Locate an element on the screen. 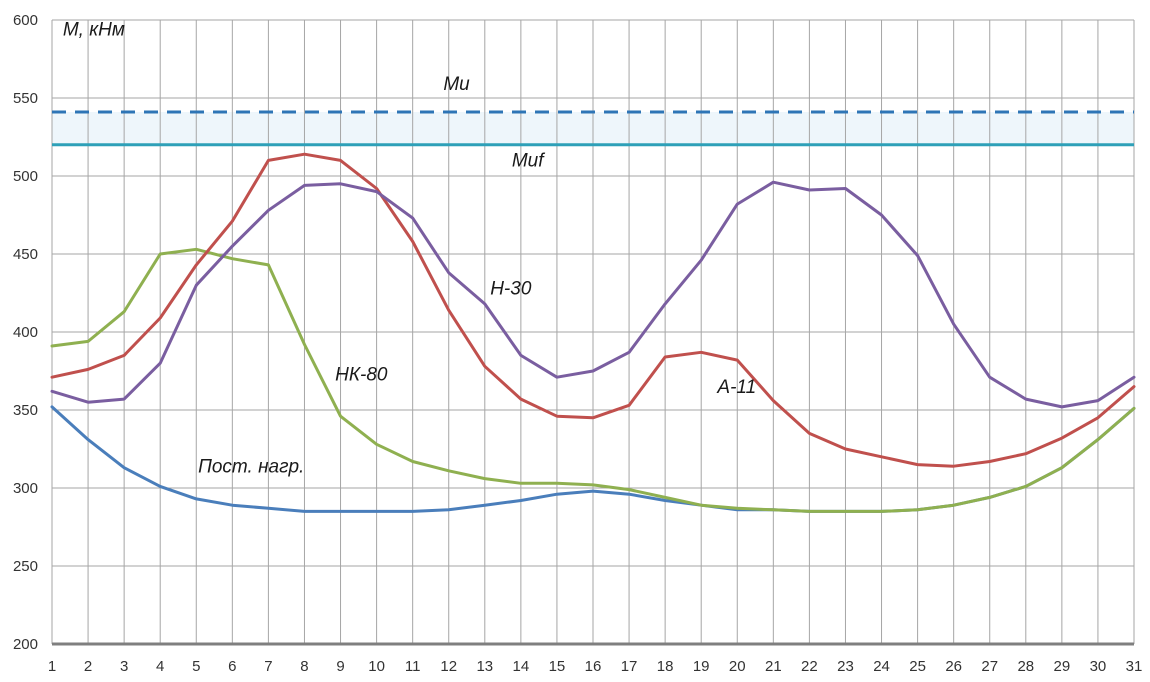 This screenshot has height=682, width=1150. x-tick-label: 21 is located at coordinates (773, 666).